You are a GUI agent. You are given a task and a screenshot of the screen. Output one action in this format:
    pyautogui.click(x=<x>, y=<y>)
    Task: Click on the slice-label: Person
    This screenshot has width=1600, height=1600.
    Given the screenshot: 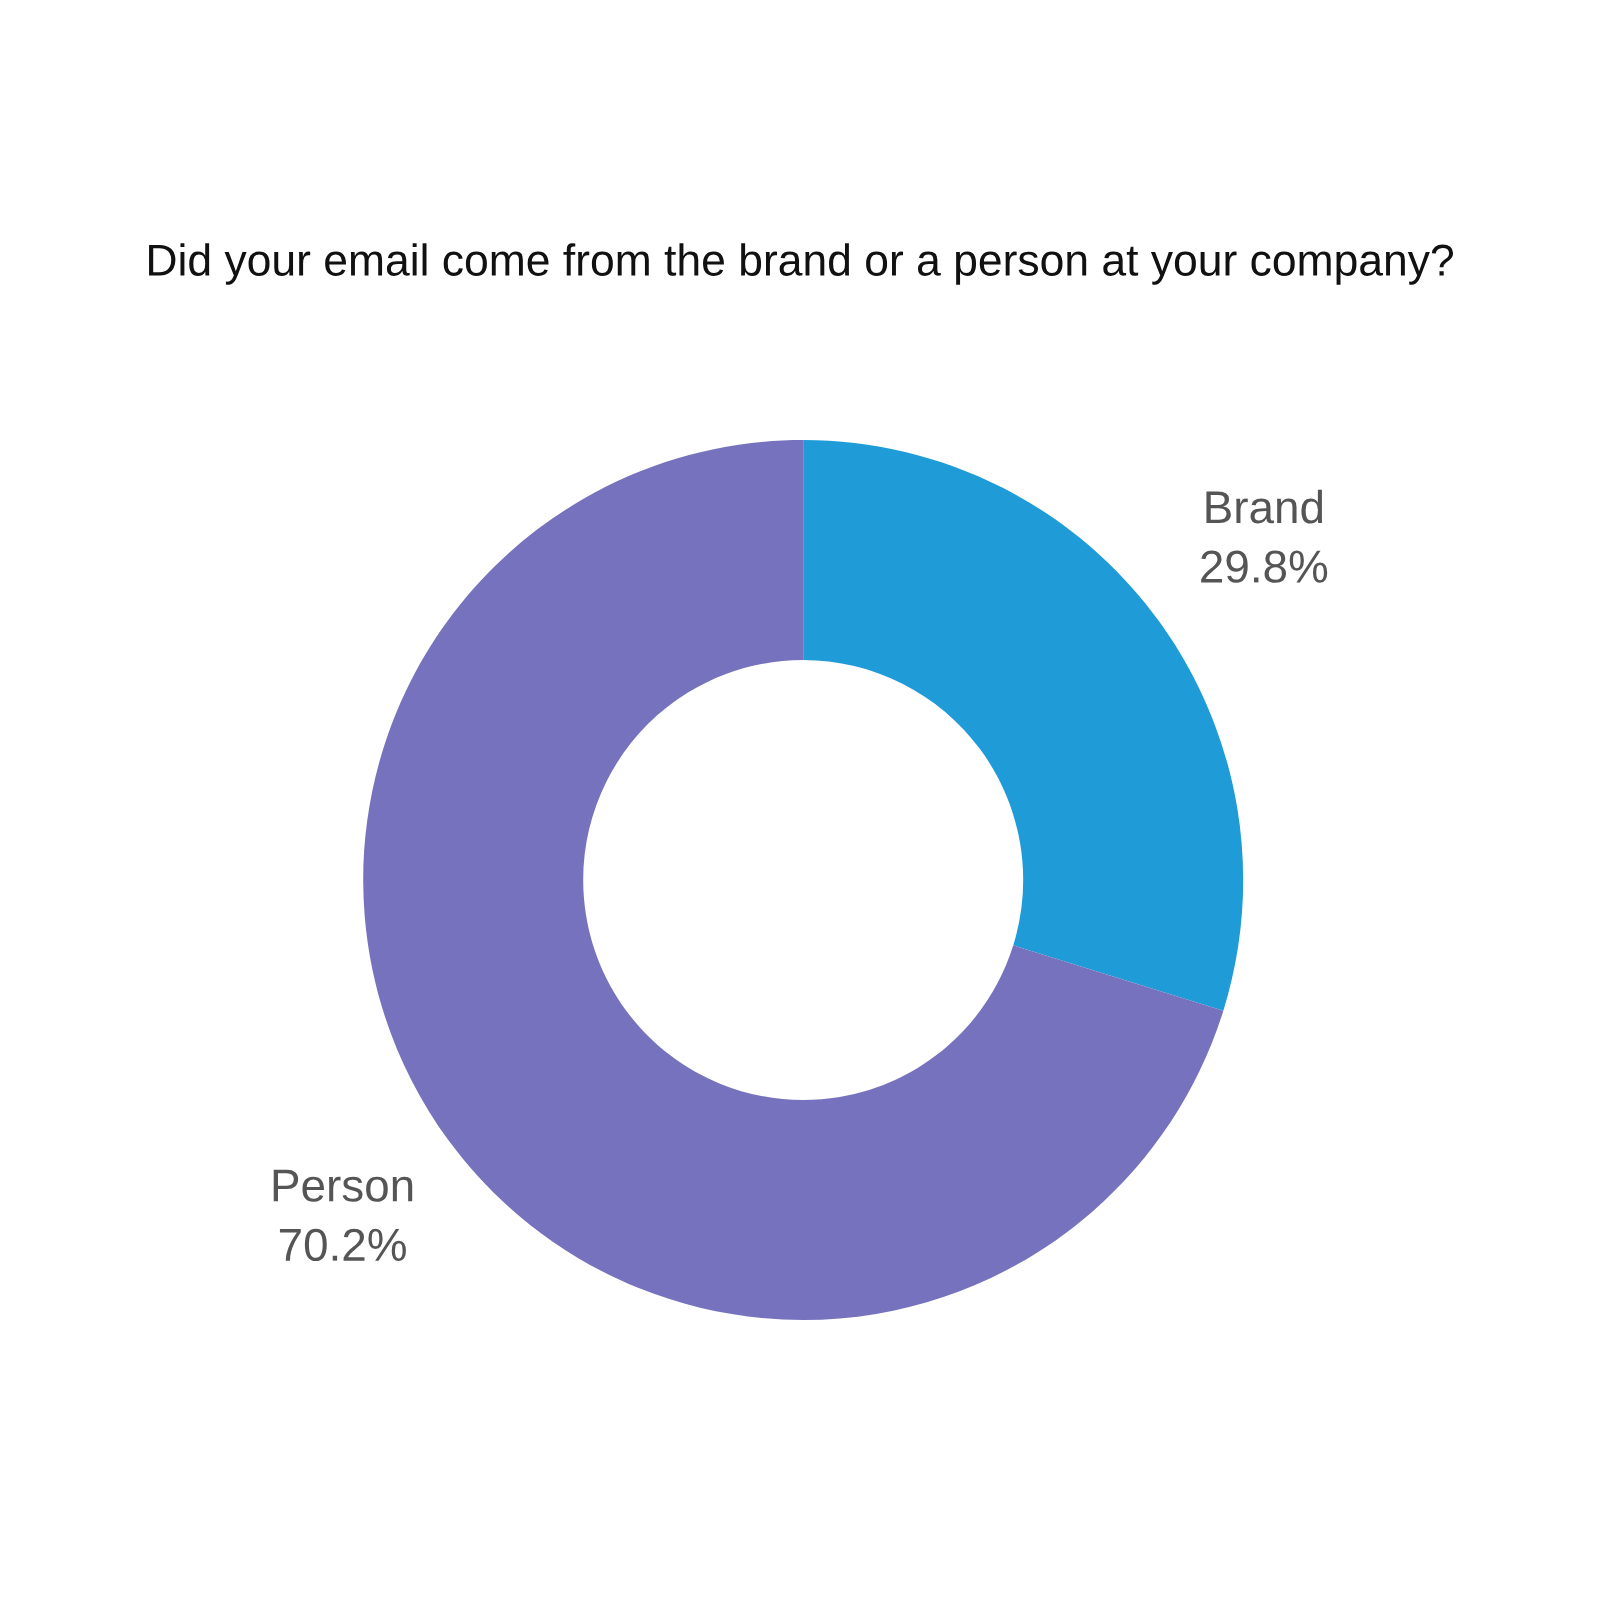 What is the action you would take?
    pyautogui.click(x=343, y=1185)
    